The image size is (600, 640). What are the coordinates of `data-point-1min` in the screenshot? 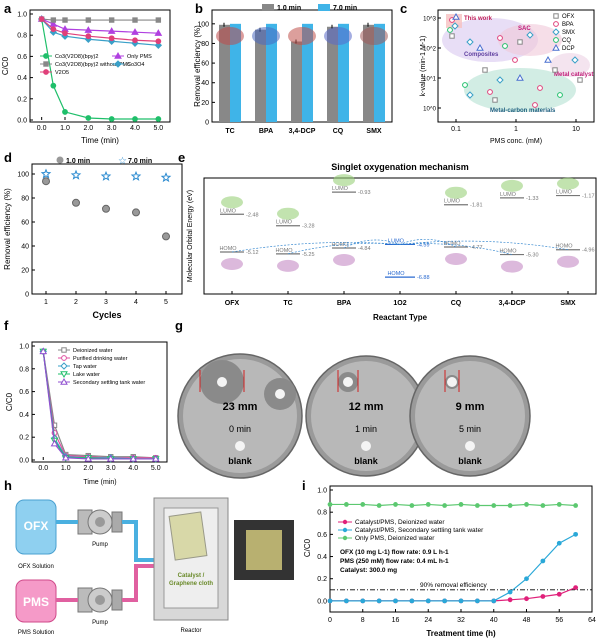 It's located at (76, 202).